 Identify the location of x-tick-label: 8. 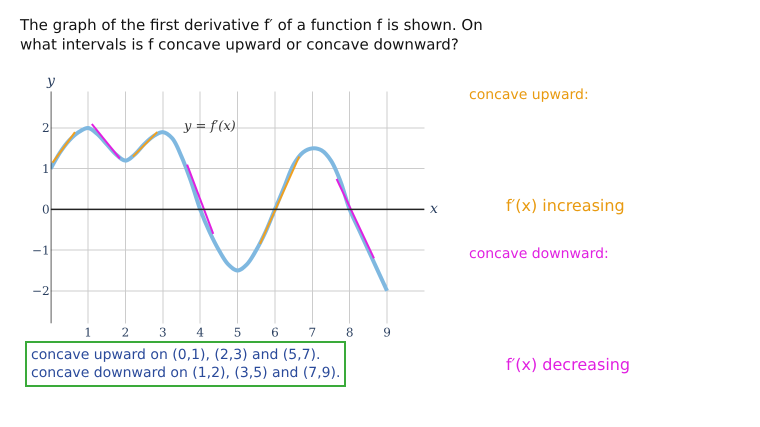
(350, 332).